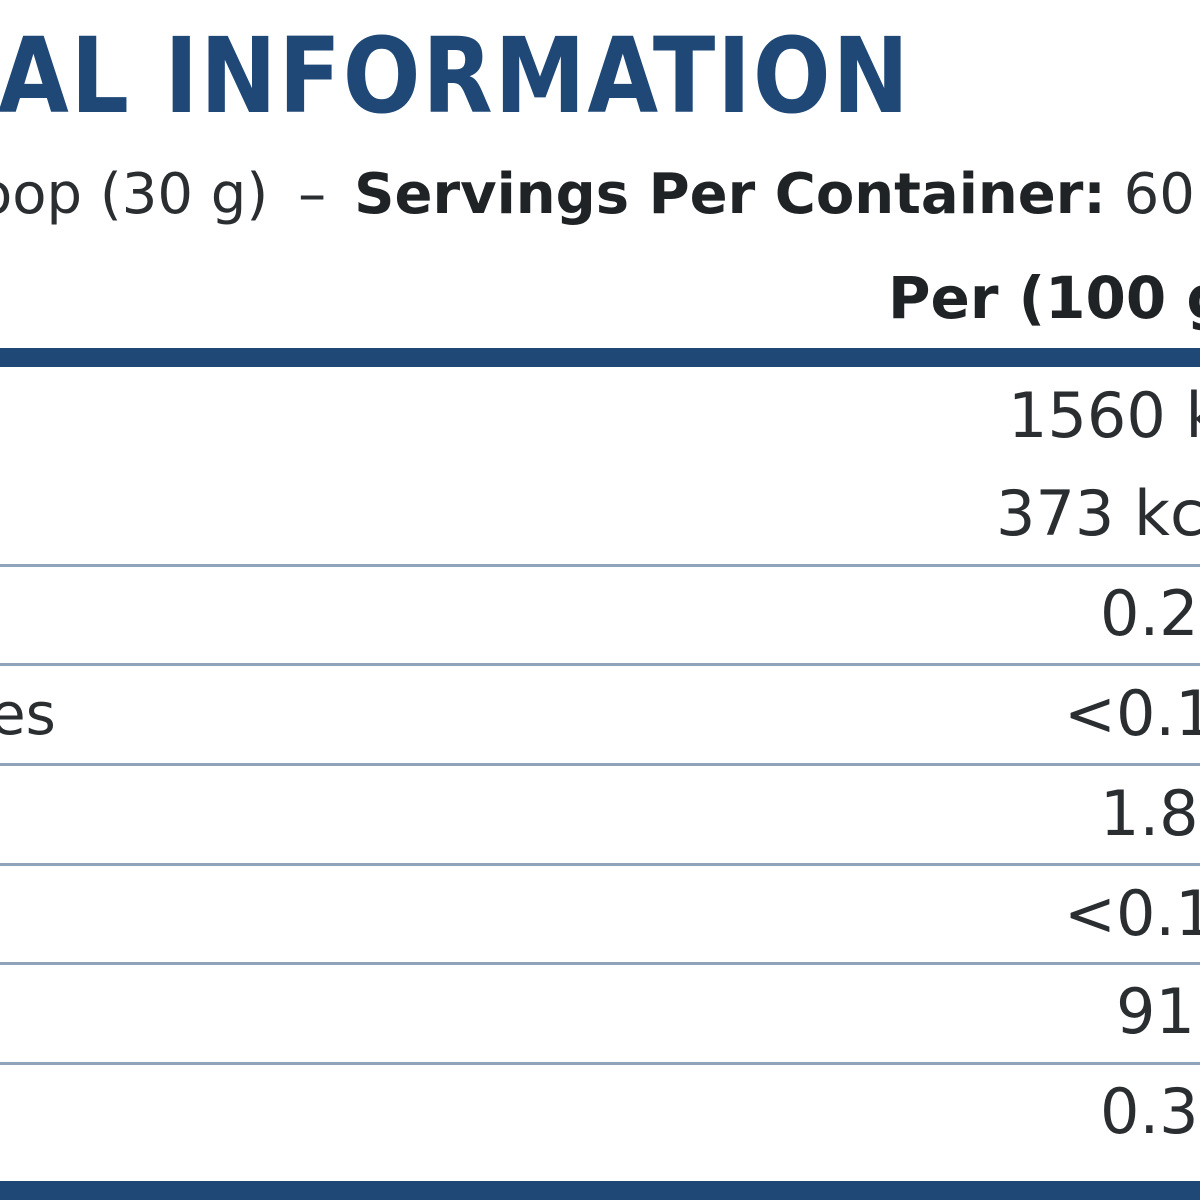  I want to click on nutrient-value: 373 kc, so click(1098, 513).